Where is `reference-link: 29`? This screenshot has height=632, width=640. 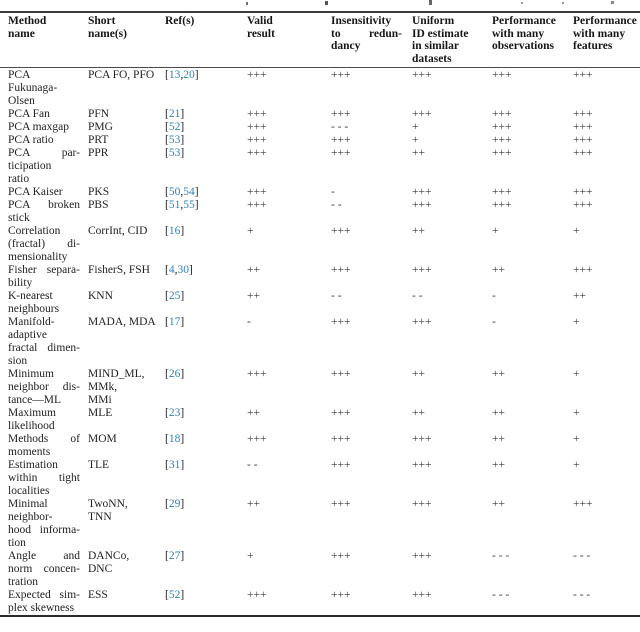
reference-link: 29 is located at coordinates (174, 504).